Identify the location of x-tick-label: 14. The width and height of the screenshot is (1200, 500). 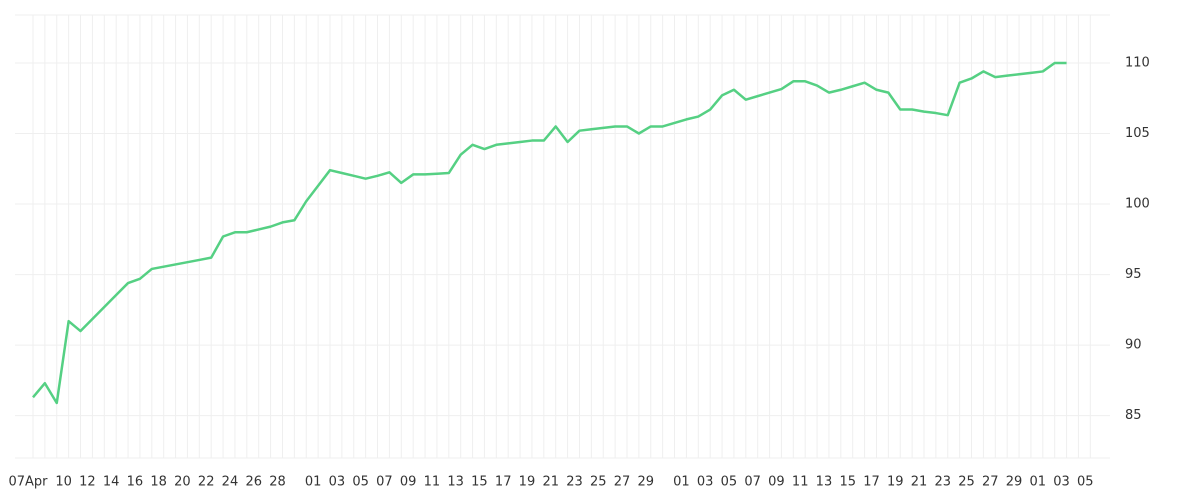
(111, 482).